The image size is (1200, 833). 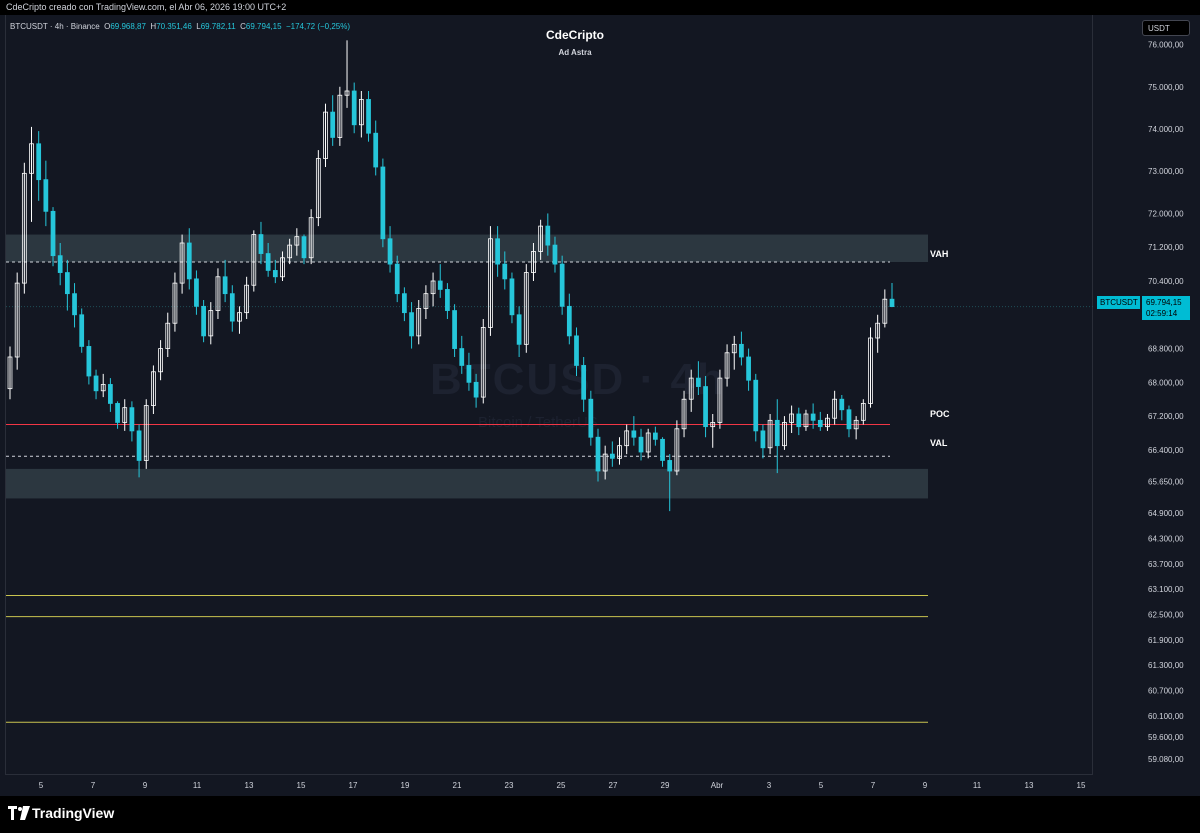 What do you see at coordinates (561, 785) in the screenshot?
I see `x-tick-label: 25` at bounding box center [561, 785].